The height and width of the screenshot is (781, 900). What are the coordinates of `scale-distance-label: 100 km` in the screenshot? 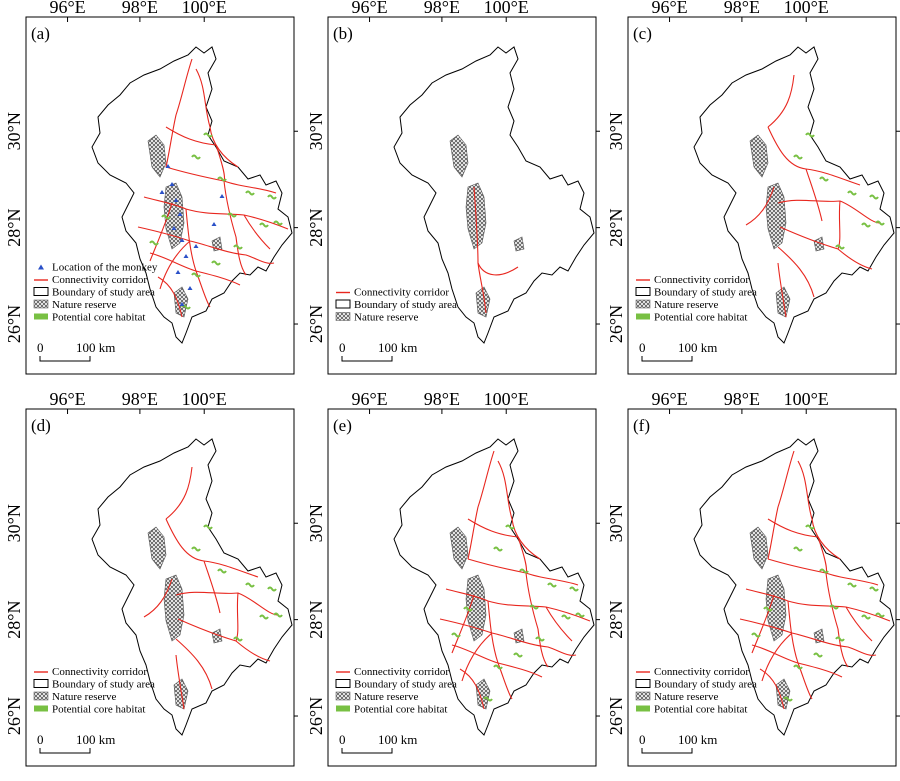 It's located at (95, 347).